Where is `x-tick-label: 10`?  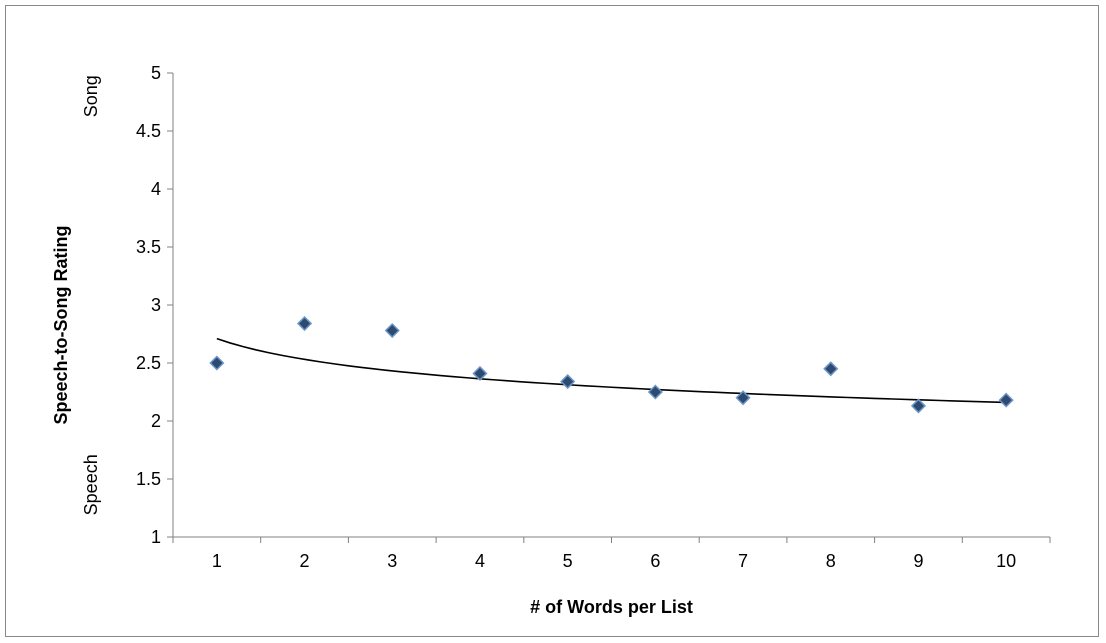
x-tick-label: 10 is located at coordinates (1006, 561).